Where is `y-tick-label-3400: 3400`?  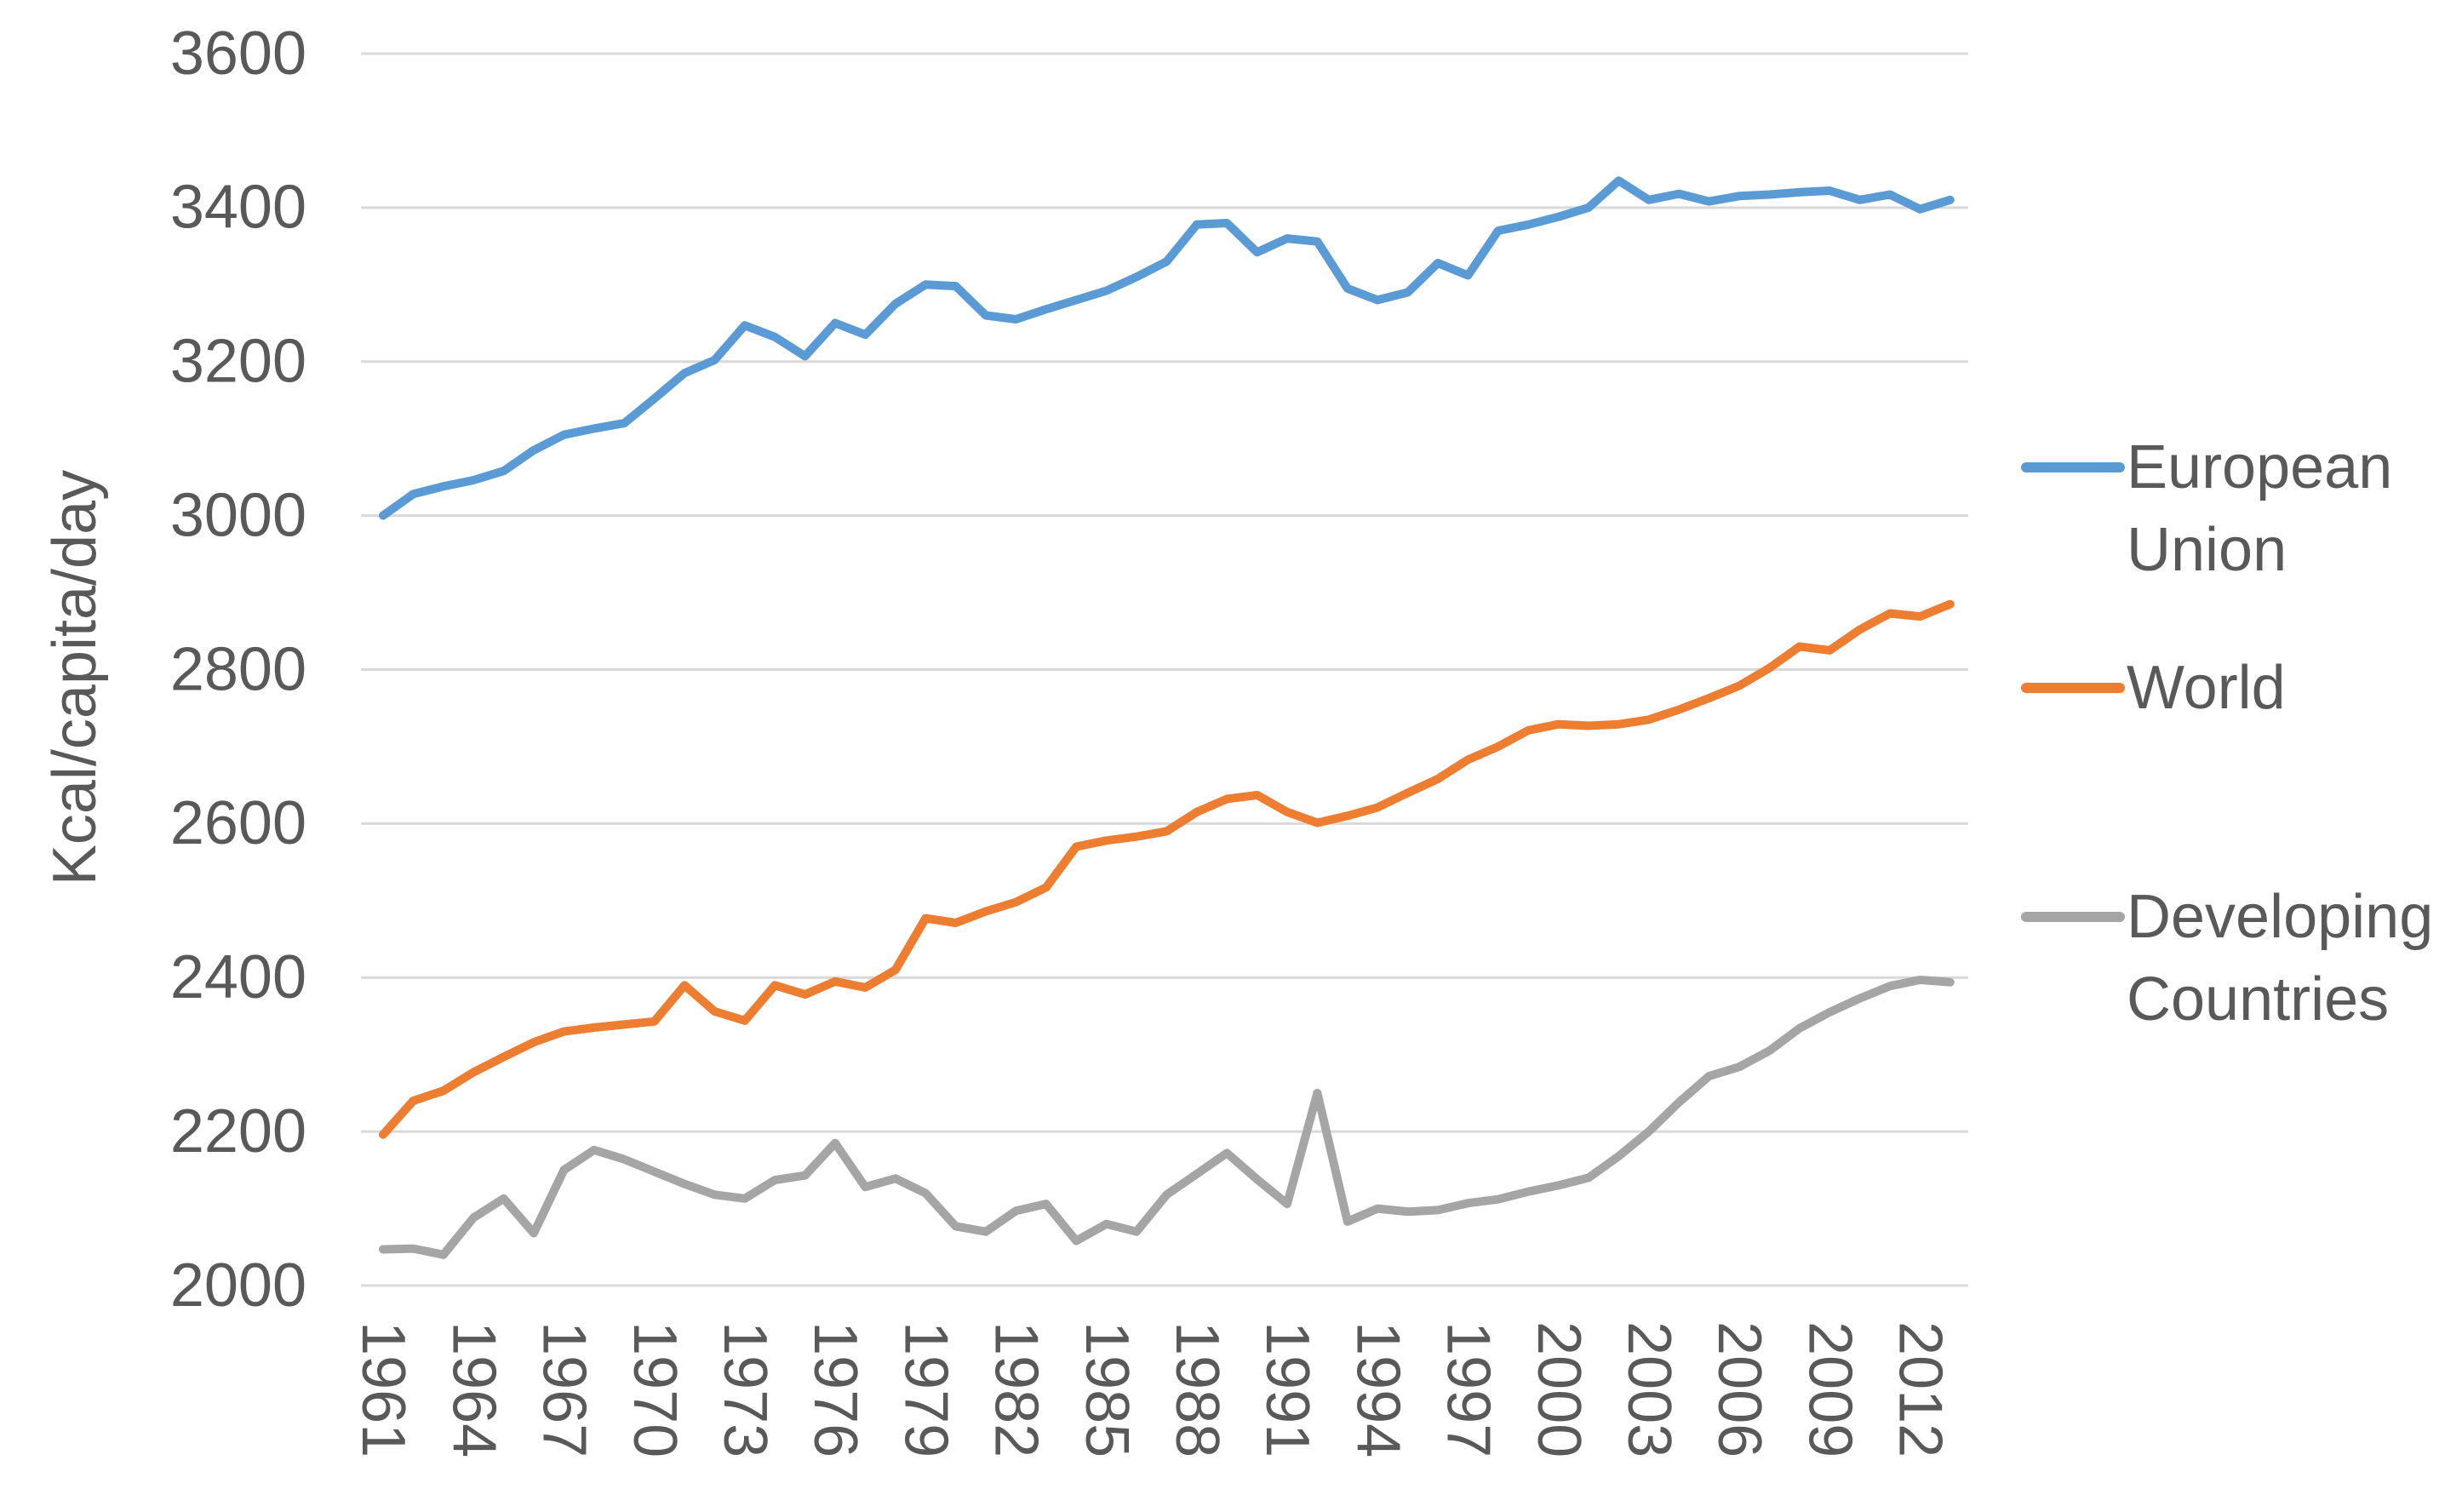
y-tick-label-3400: 3400 is located at coordinates (238, 208).